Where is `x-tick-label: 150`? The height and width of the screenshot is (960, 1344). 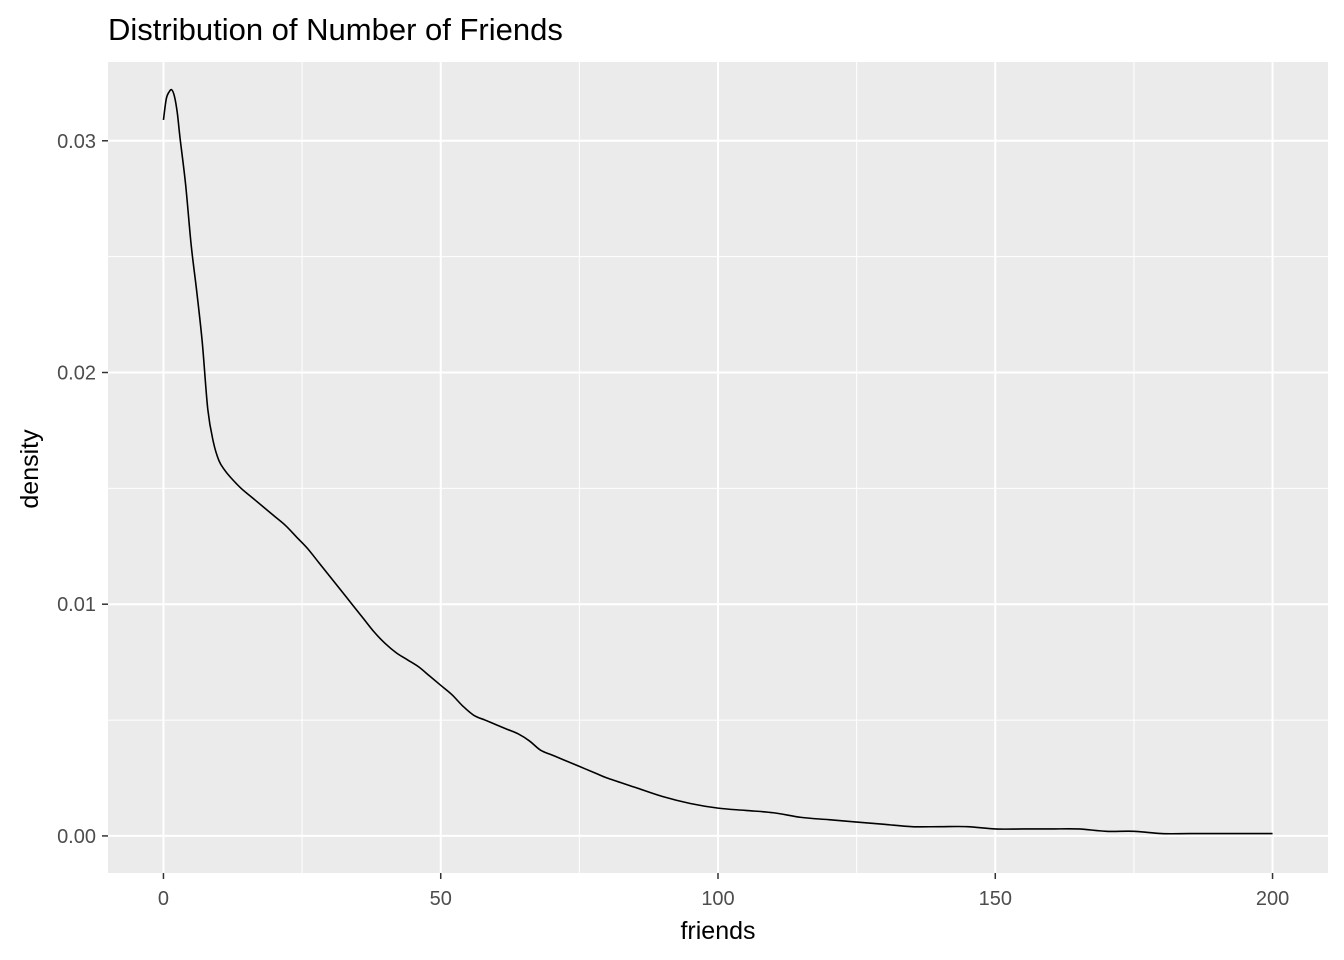 x-tick-label: 150 is located at coordinates (995, 899).